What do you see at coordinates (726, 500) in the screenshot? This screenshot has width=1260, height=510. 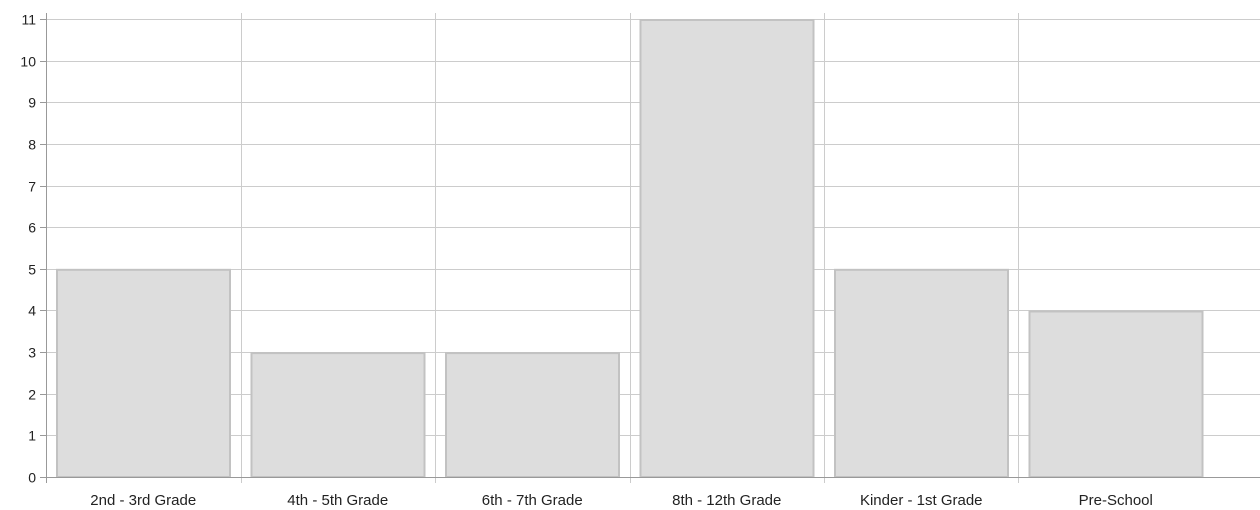 I see `category-label: 8th - 12th Grade` at bounding box center [726, 500].